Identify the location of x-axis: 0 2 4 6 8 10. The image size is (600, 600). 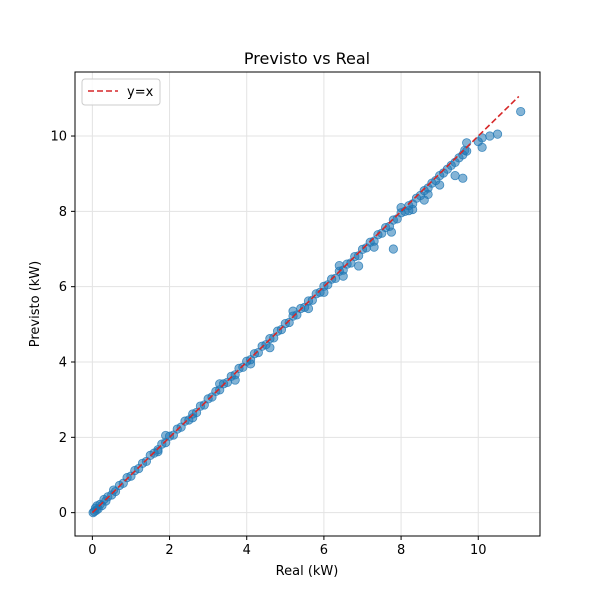
(287, 547).